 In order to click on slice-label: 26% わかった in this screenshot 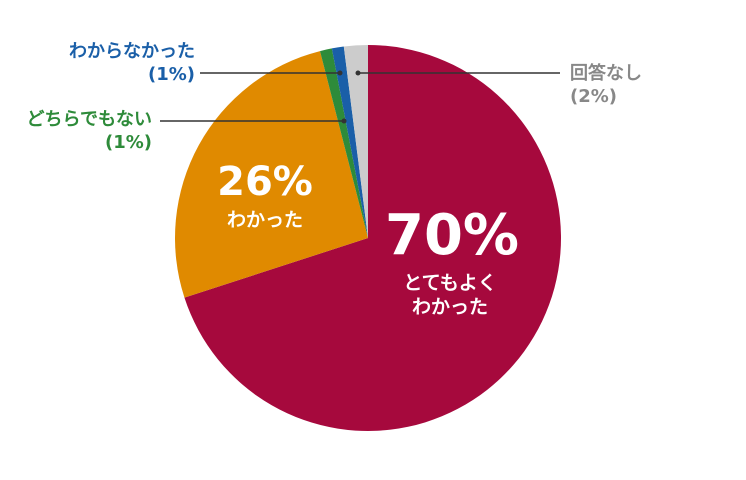, I will do `click(265, 196)`.